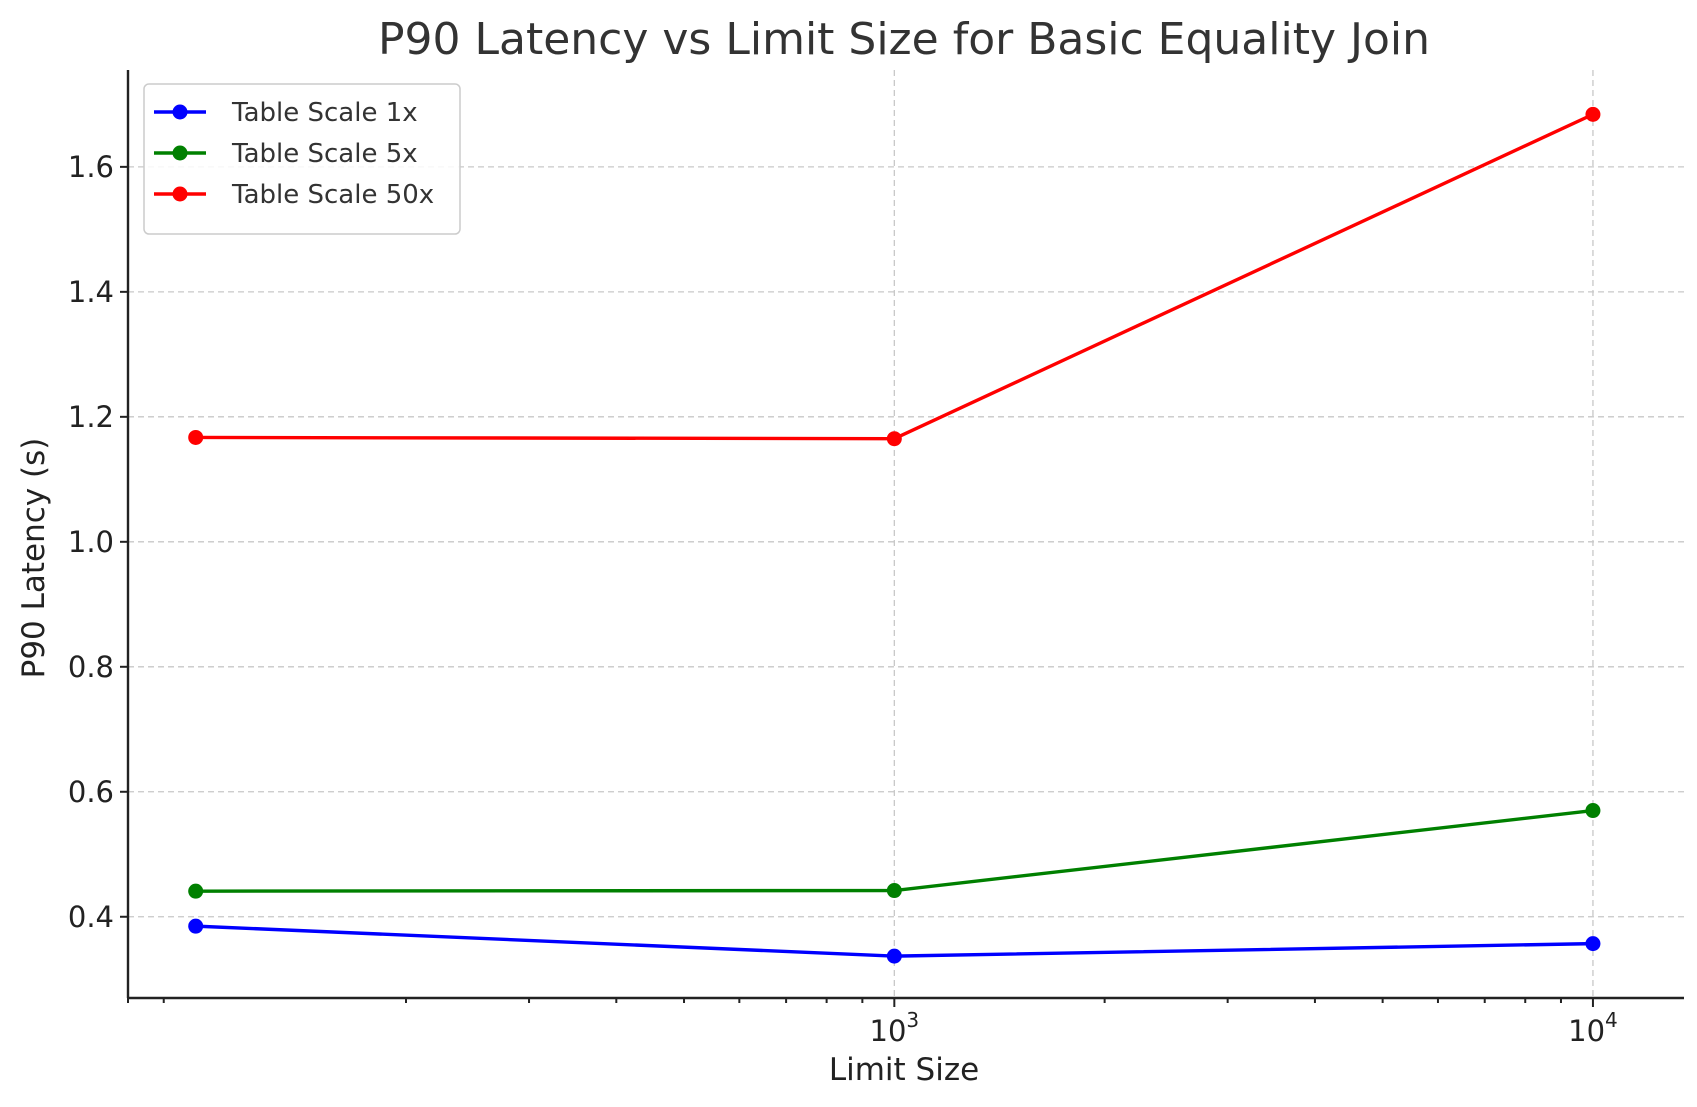 The image size is (1697, 1107). Describe the element at coordinates (91, 542) in the screenshot. I see `y-tick-label: 1.0` at that location.